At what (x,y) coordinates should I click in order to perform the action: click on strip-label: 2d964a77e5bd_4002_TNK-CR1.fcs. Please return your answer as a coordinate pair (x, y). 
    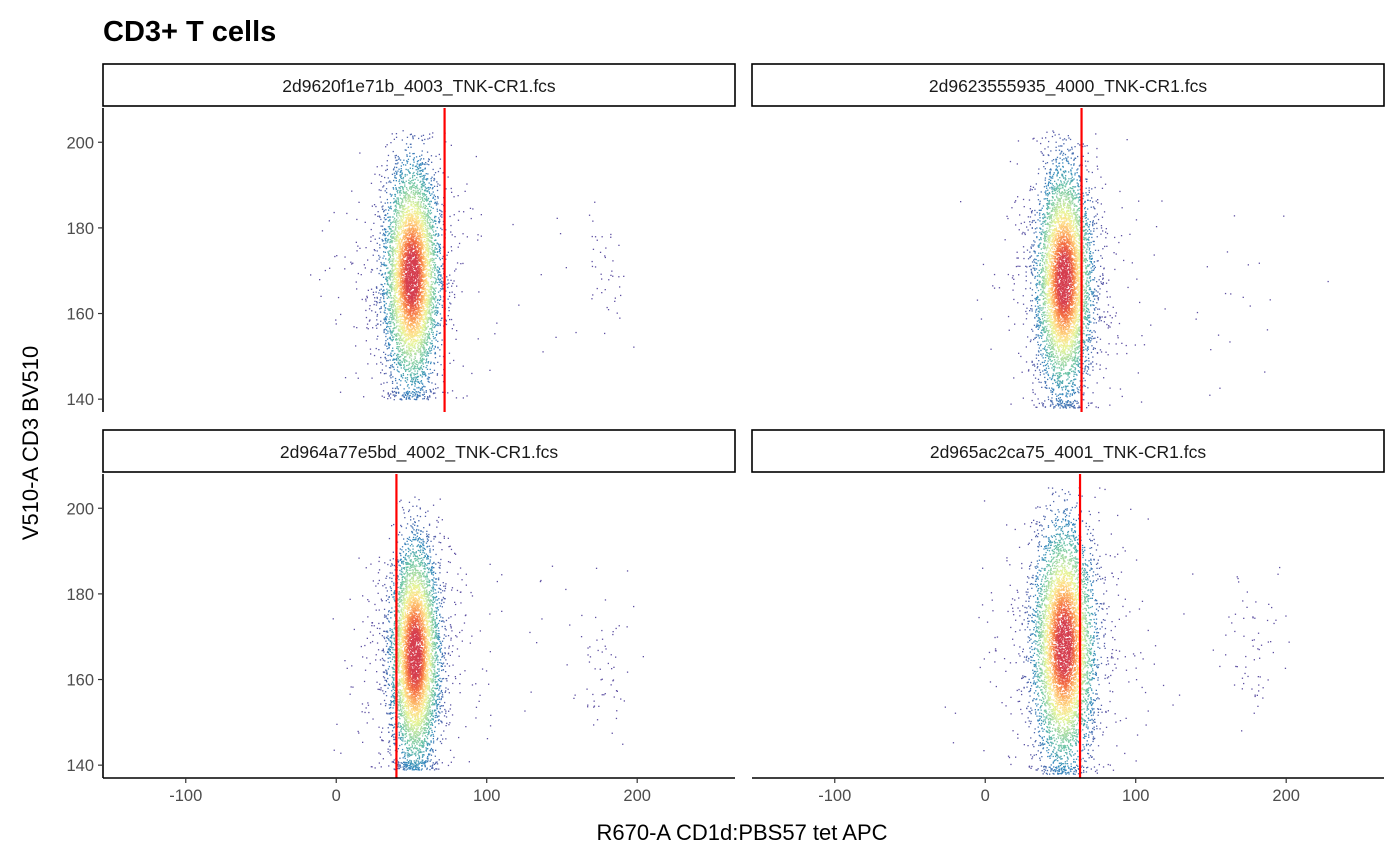
    Looking at the image, I should click on (419, 452).